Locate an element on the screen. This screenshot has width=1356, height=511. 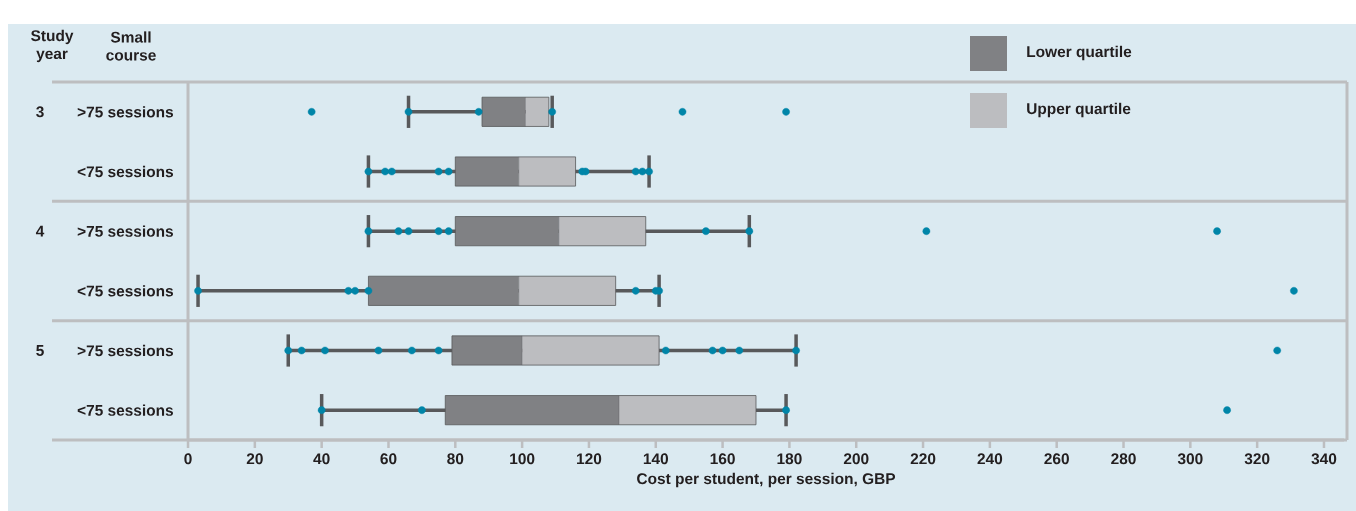
text: Small course is located at coordinates (131, 46).